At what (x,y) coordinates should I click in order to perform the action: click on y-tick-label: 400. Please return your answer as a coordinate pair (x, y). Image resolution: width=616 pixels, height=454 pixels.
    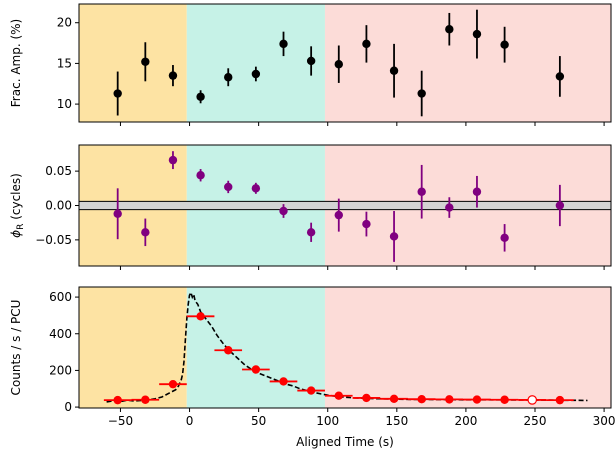
    Looking at the image, I should click on (60, 334).